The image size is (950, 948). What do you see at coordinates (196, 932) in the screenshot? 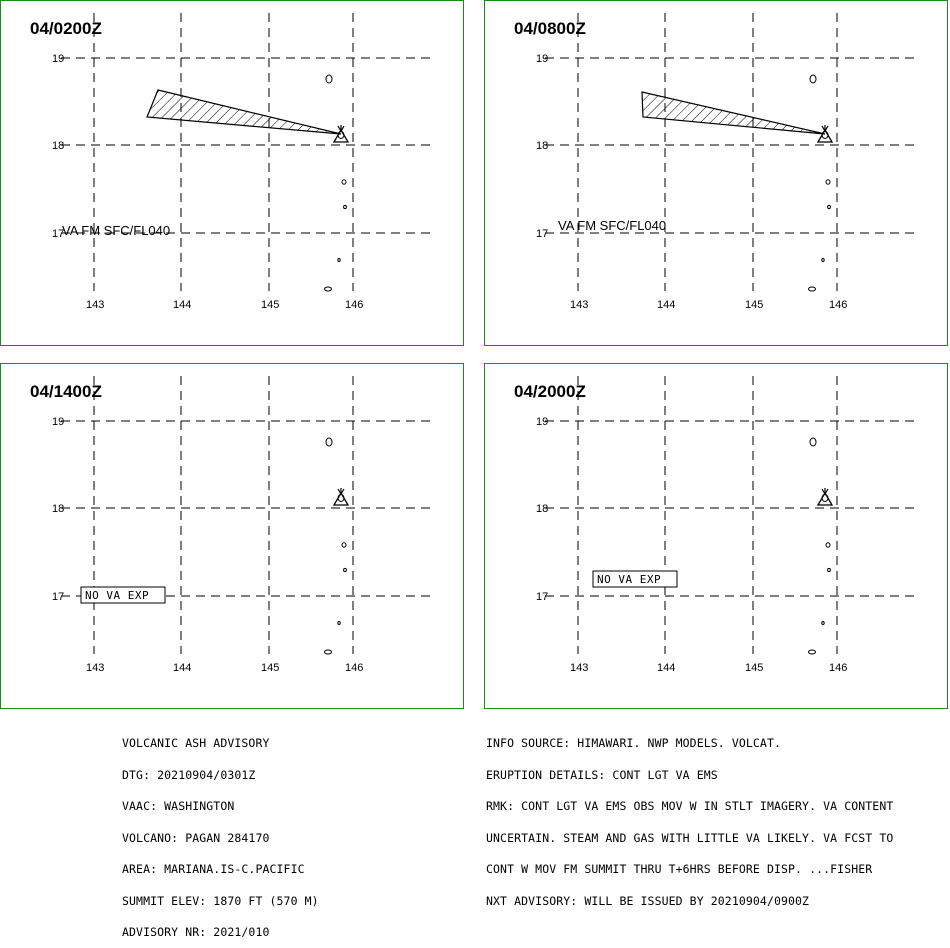
I see `advisory-line: ADVISORY NR: 2021/010` at bounding box center [196, 932].